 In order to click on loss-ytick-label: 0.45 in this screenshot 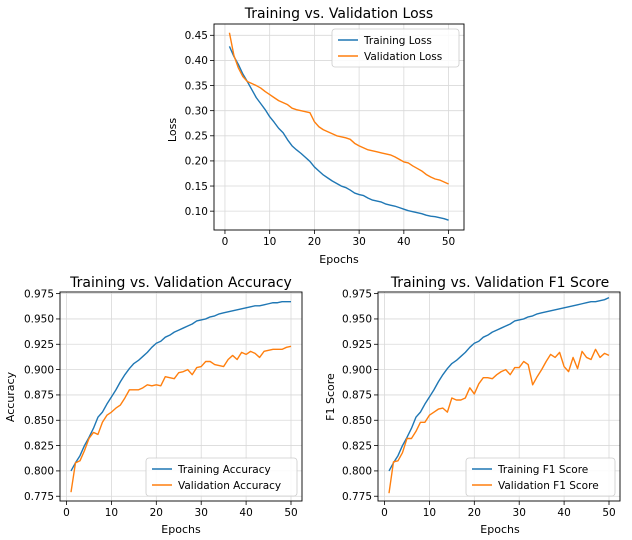, I will do `click(196, 36)`.